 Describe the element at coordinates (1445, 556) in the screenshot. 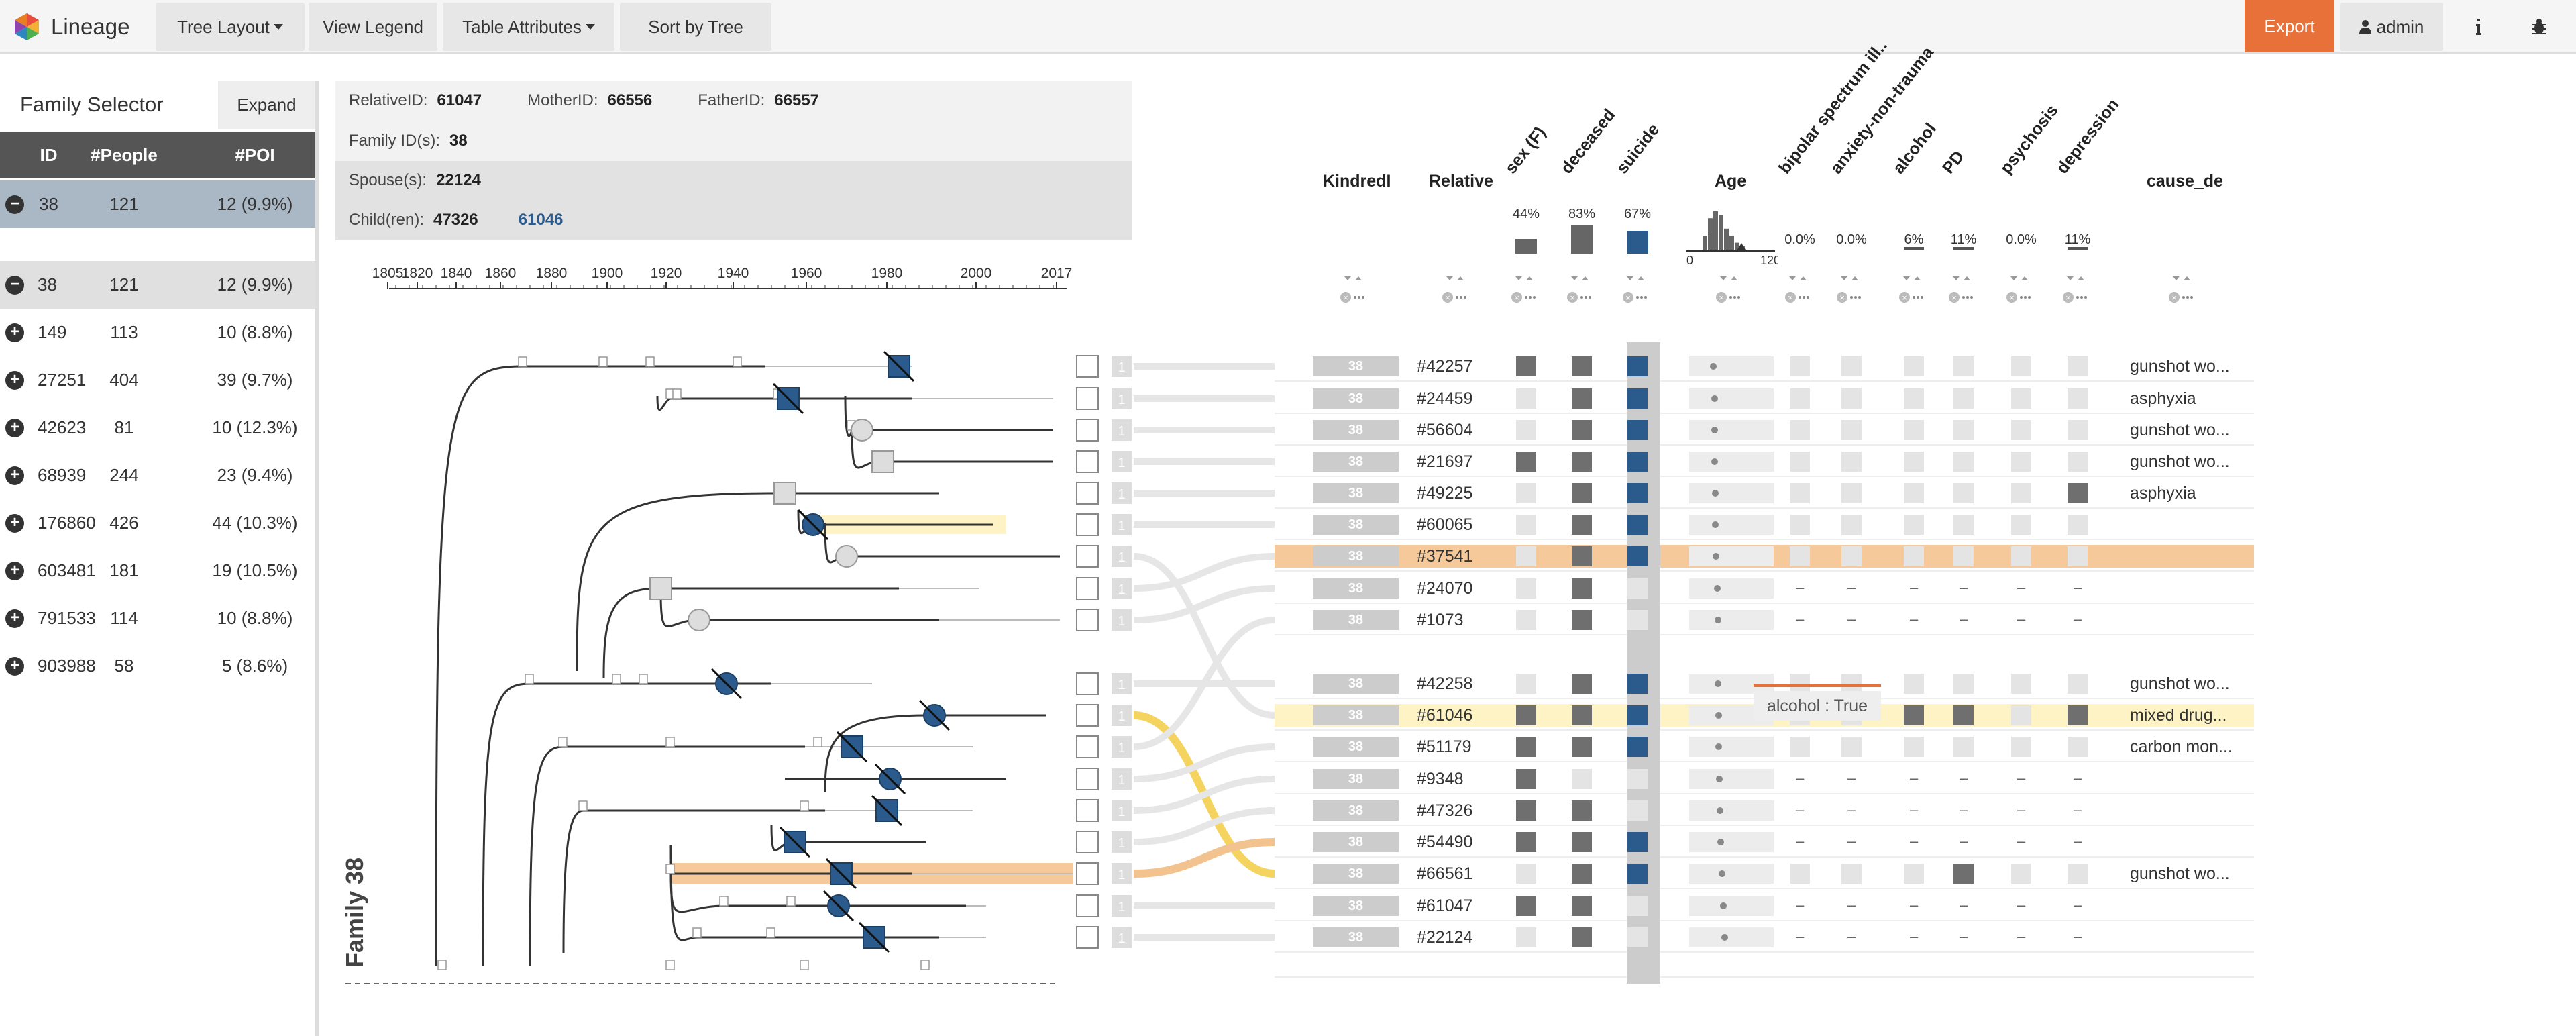

I see `relative-id: #37541` at that location.